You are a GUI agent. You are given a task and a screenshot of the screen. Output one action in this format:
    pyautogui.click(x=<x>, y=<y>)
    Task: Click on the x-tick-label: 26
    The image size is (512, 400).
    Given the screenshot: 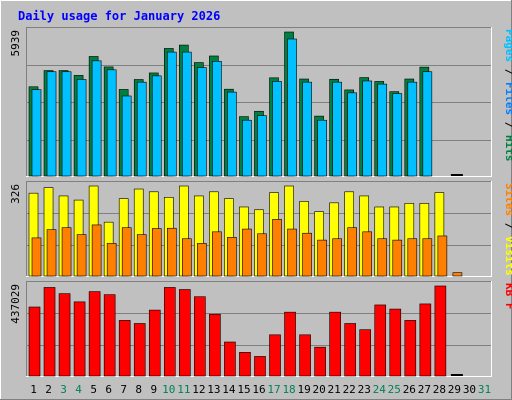 What is the action you would take?
    pyautogui.click(x=409, y=389)
    